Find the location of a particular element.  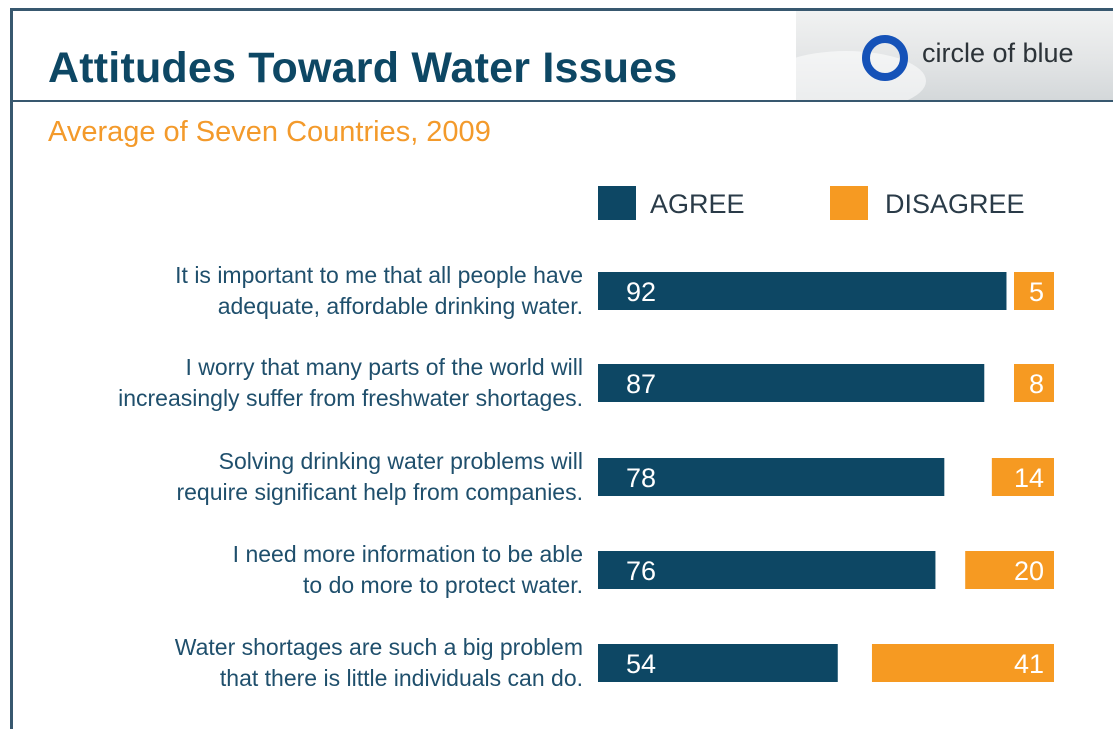

agree-value-label: 92 is located at coordinates (641, 292).